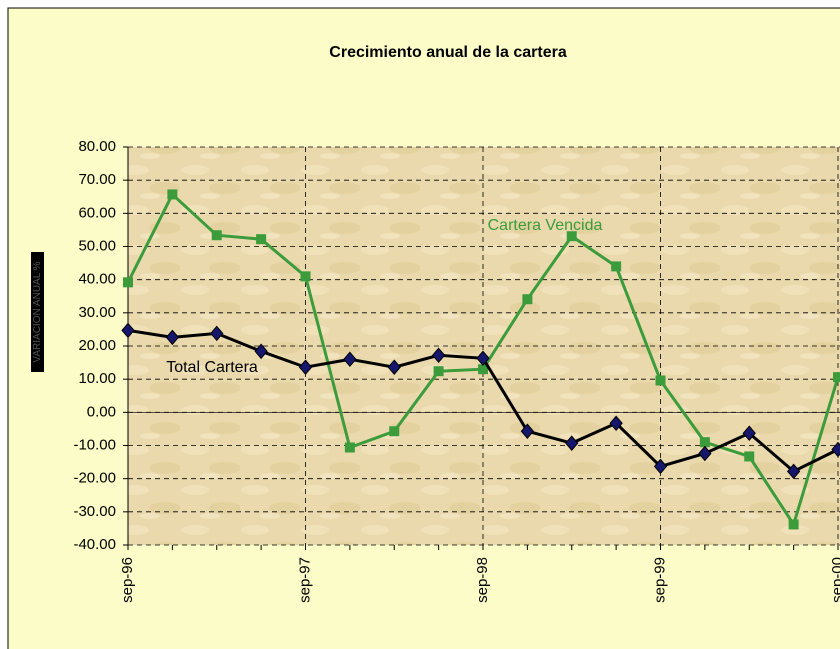 This screenshot has width=840, height=649. I want to click on y-tick-label: 80.00, so click(97, 146).